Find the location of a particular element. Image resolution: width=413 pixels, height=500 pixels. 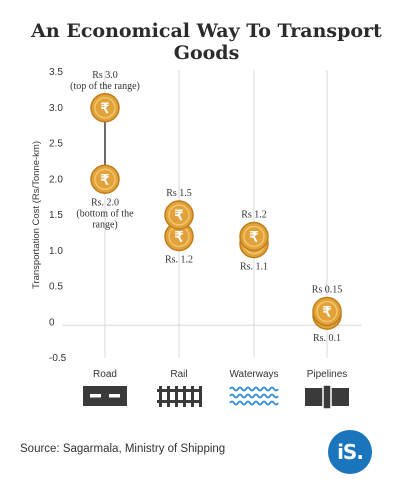

y-tick-label: 2.0 is located at coordinates (56, 179).